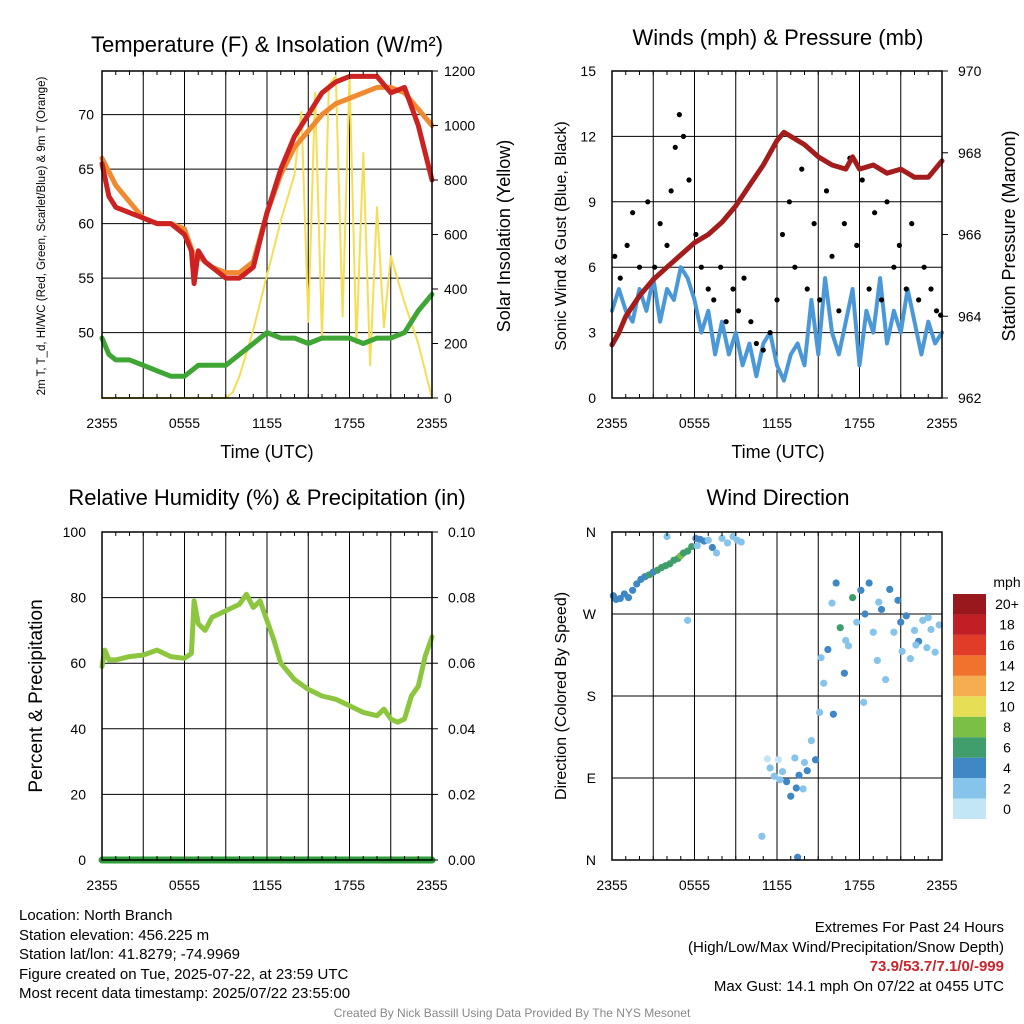  I want to click on y-axis-label-right: Solar Insolation (Yellow), so click(504, 236).